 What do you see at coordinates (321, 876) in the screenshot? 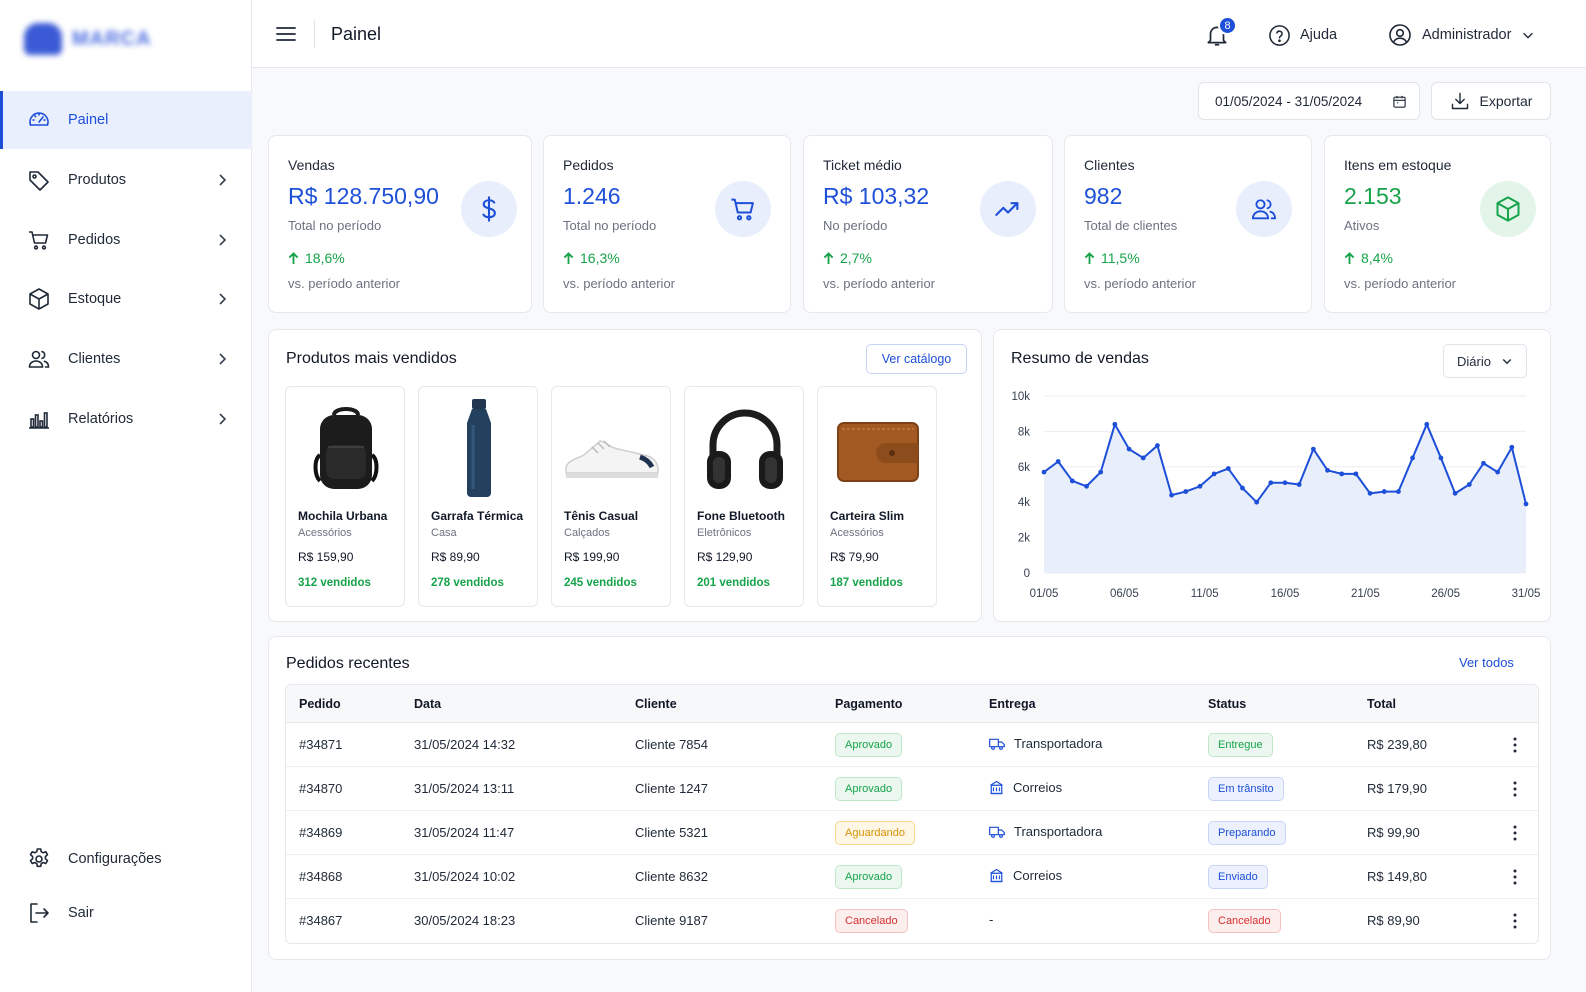
I see `order-id: #34868` at bounding box center [321, 876].